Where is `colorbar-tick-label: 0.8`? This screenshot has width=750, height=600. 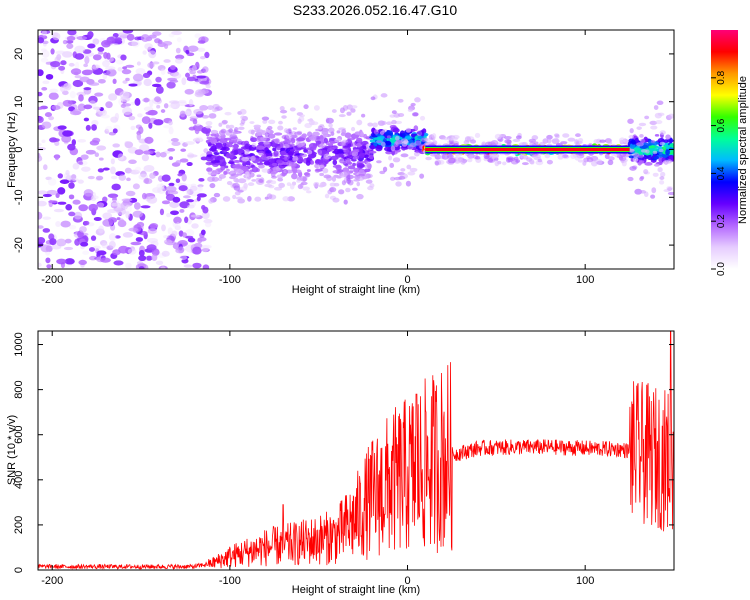 colorbar-tick-label: 0.8 is located at coordinates (721, 77).